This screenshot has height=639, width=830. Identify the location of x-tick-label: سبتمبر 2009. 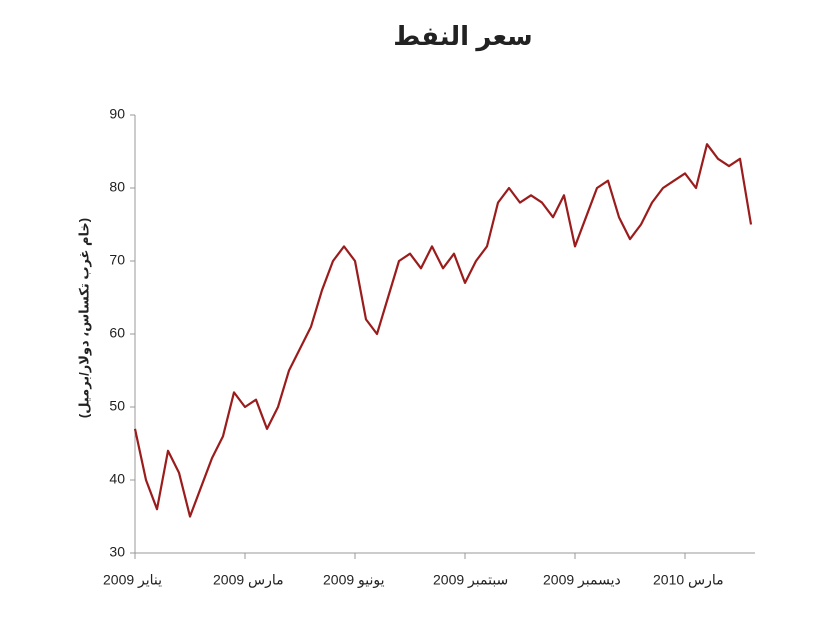
(470, 580).